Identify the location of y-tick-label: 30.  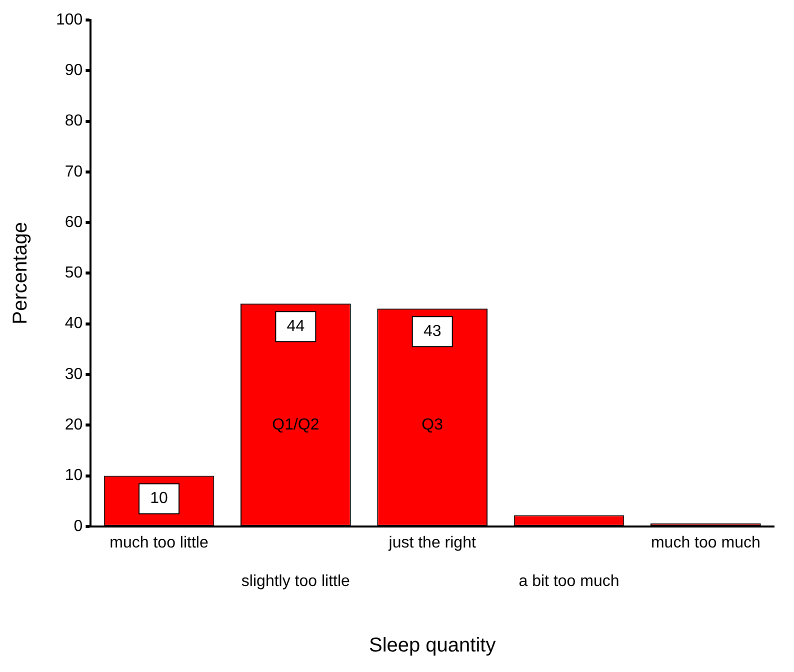
(73, 374).